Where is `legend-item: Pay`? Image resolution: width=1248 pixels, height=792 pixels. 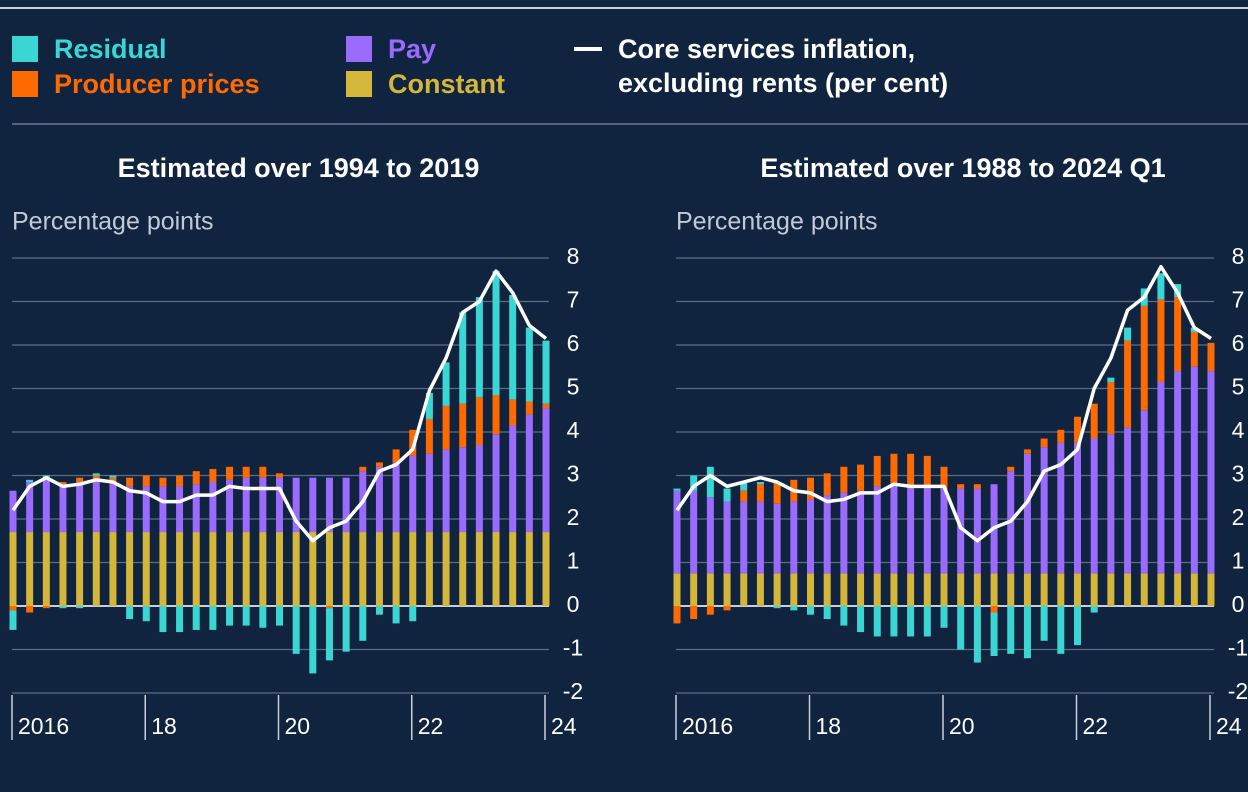 legend-item: Pay is located at coordinates (391, 49).